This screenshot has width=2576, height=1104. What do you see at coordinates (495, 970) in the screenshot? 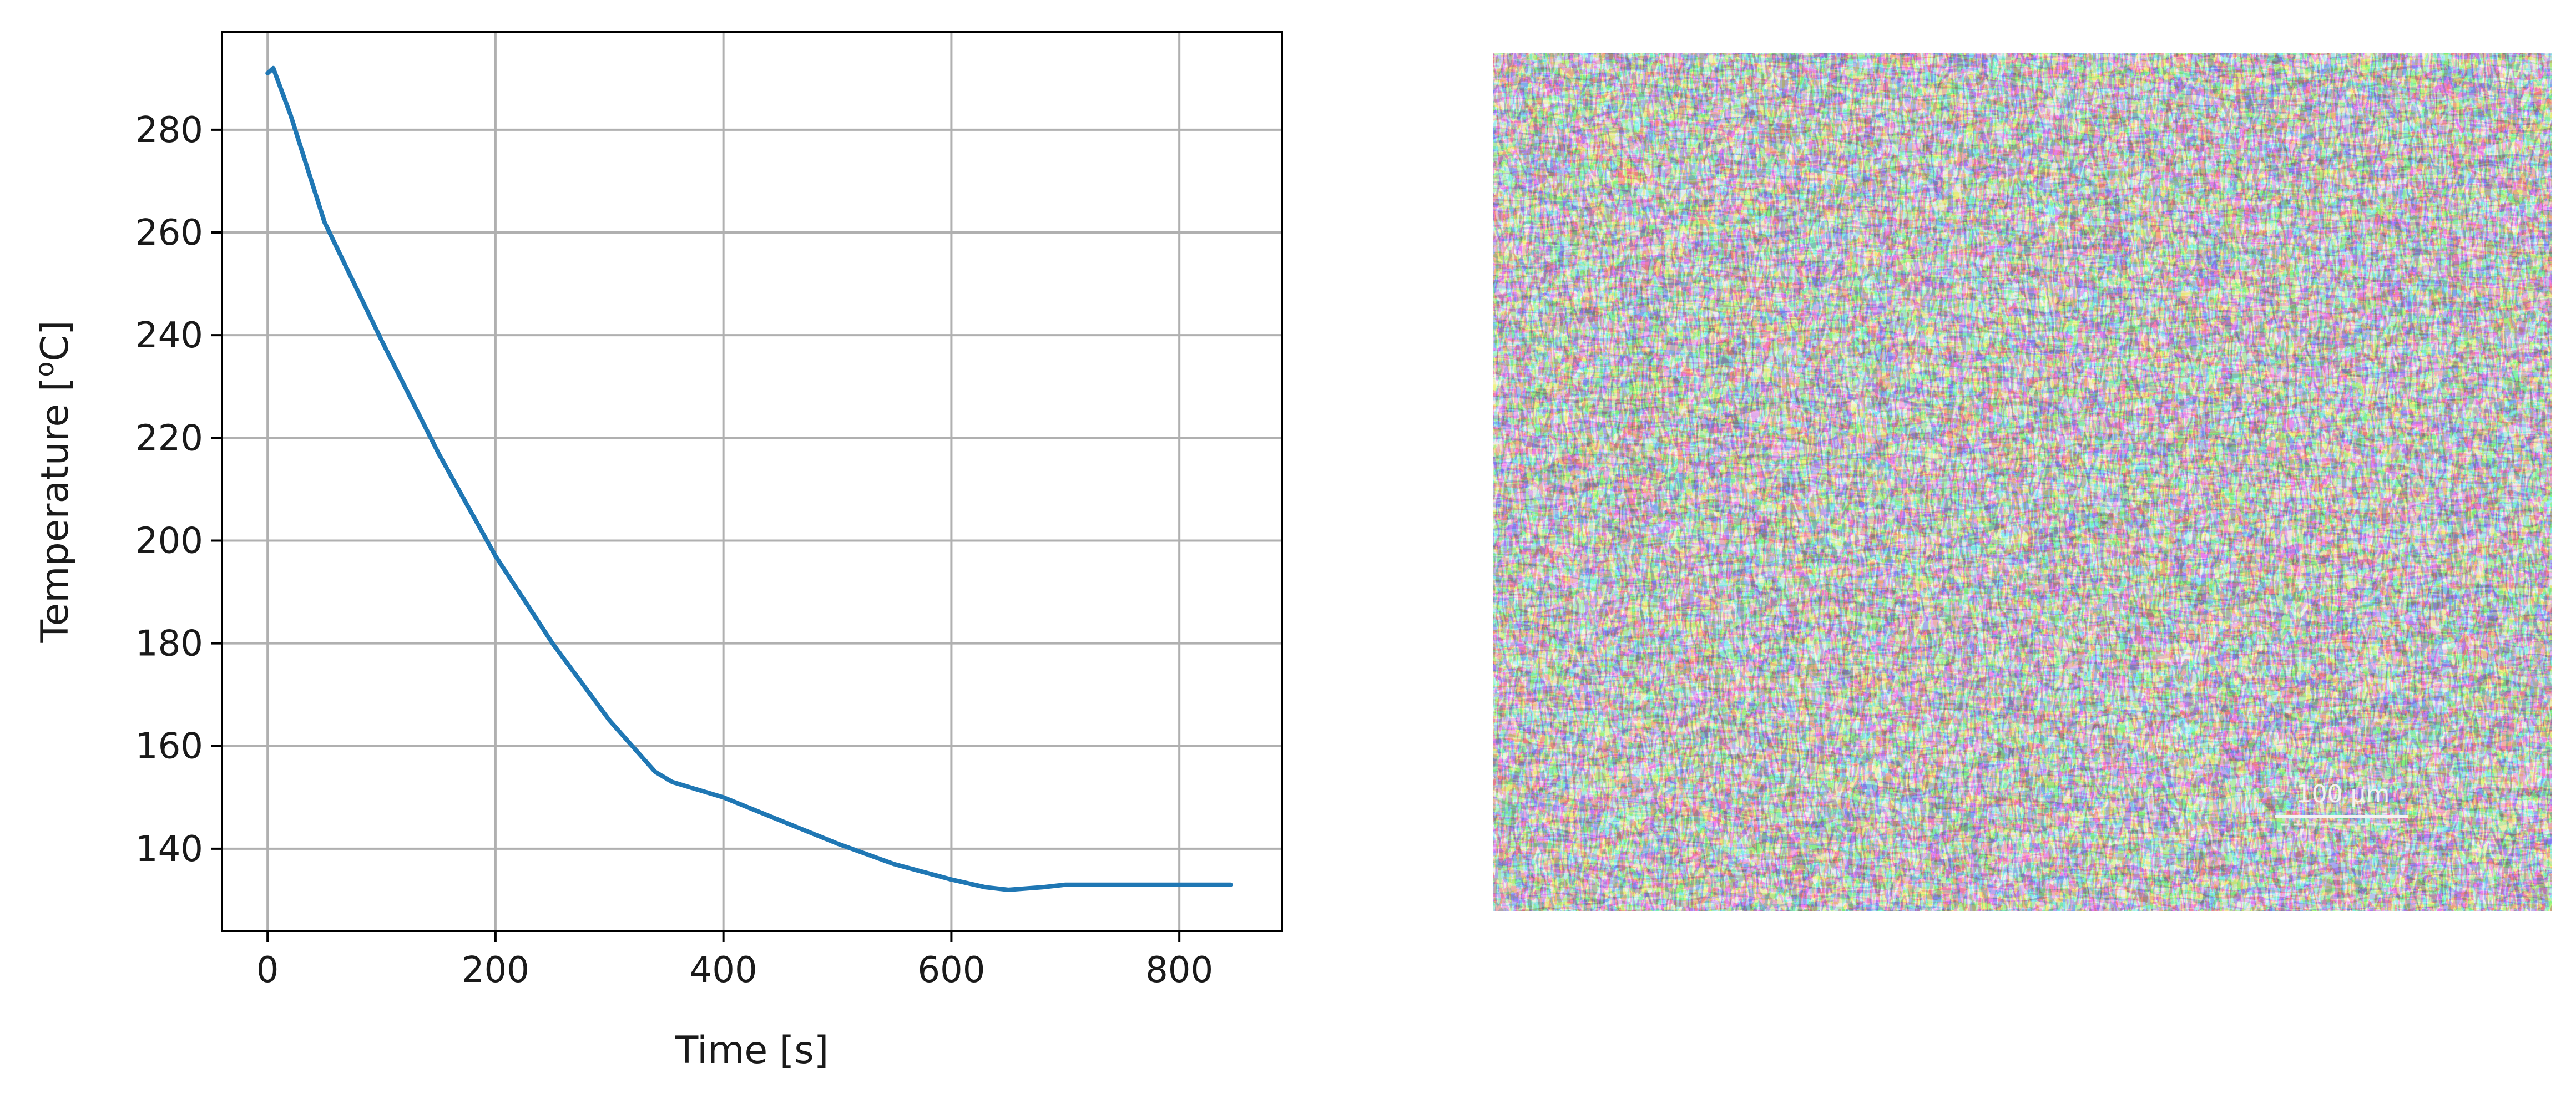
I see `x-tick-label-200: 200` at bounding box center [495, 970].